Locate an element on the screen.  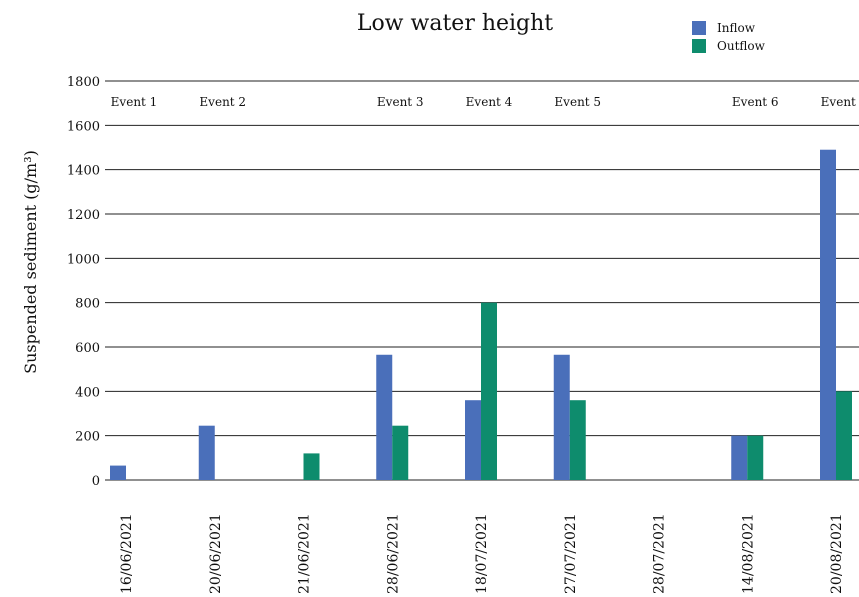
chart-title: Low water height is located at coordinates (455, 23).